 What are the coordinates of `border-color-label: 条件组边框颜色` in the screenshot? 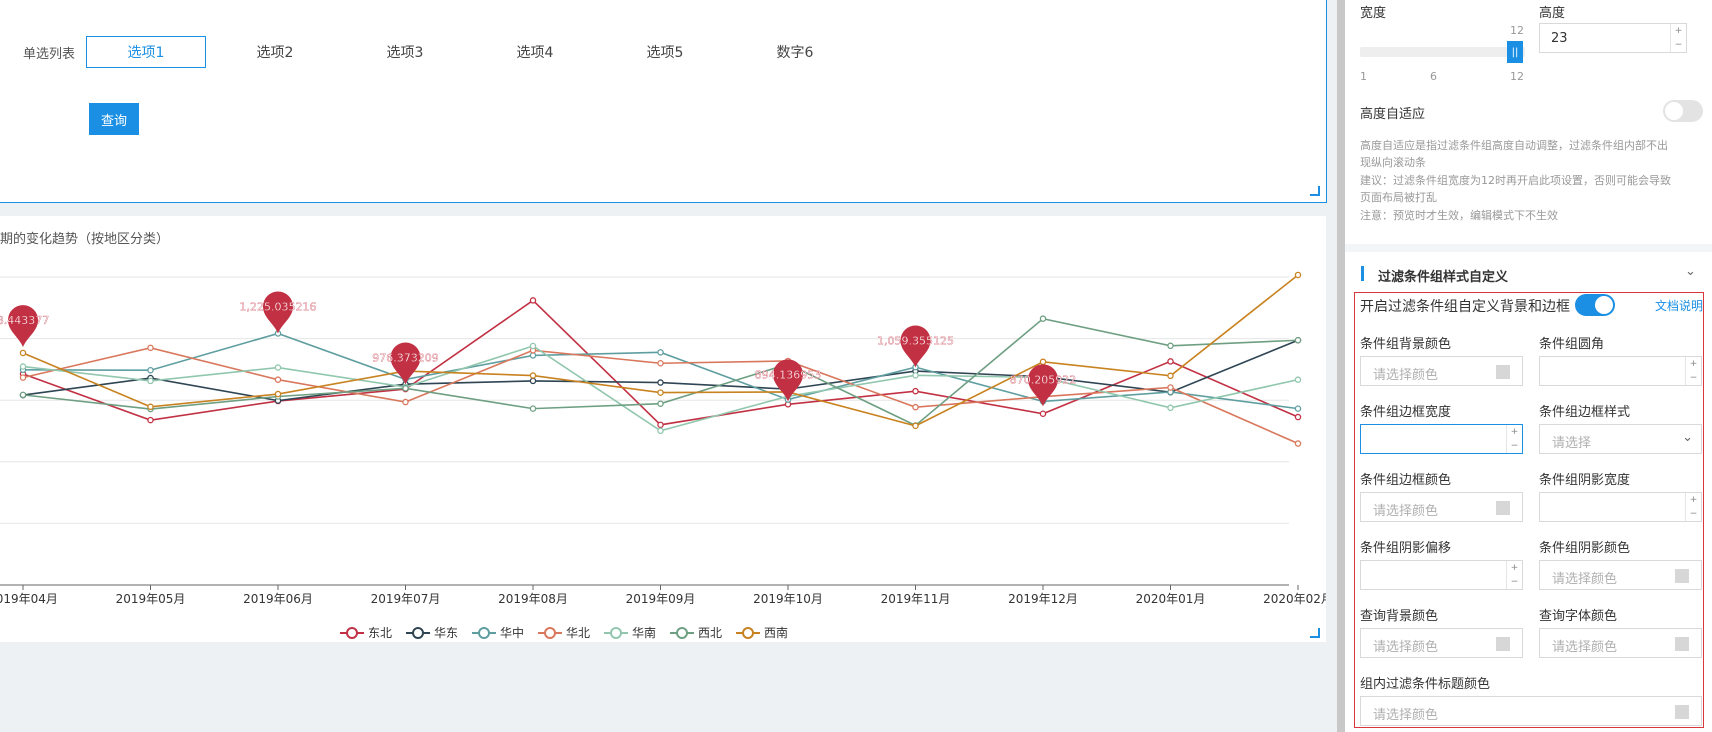 It's located at (1406, 480).